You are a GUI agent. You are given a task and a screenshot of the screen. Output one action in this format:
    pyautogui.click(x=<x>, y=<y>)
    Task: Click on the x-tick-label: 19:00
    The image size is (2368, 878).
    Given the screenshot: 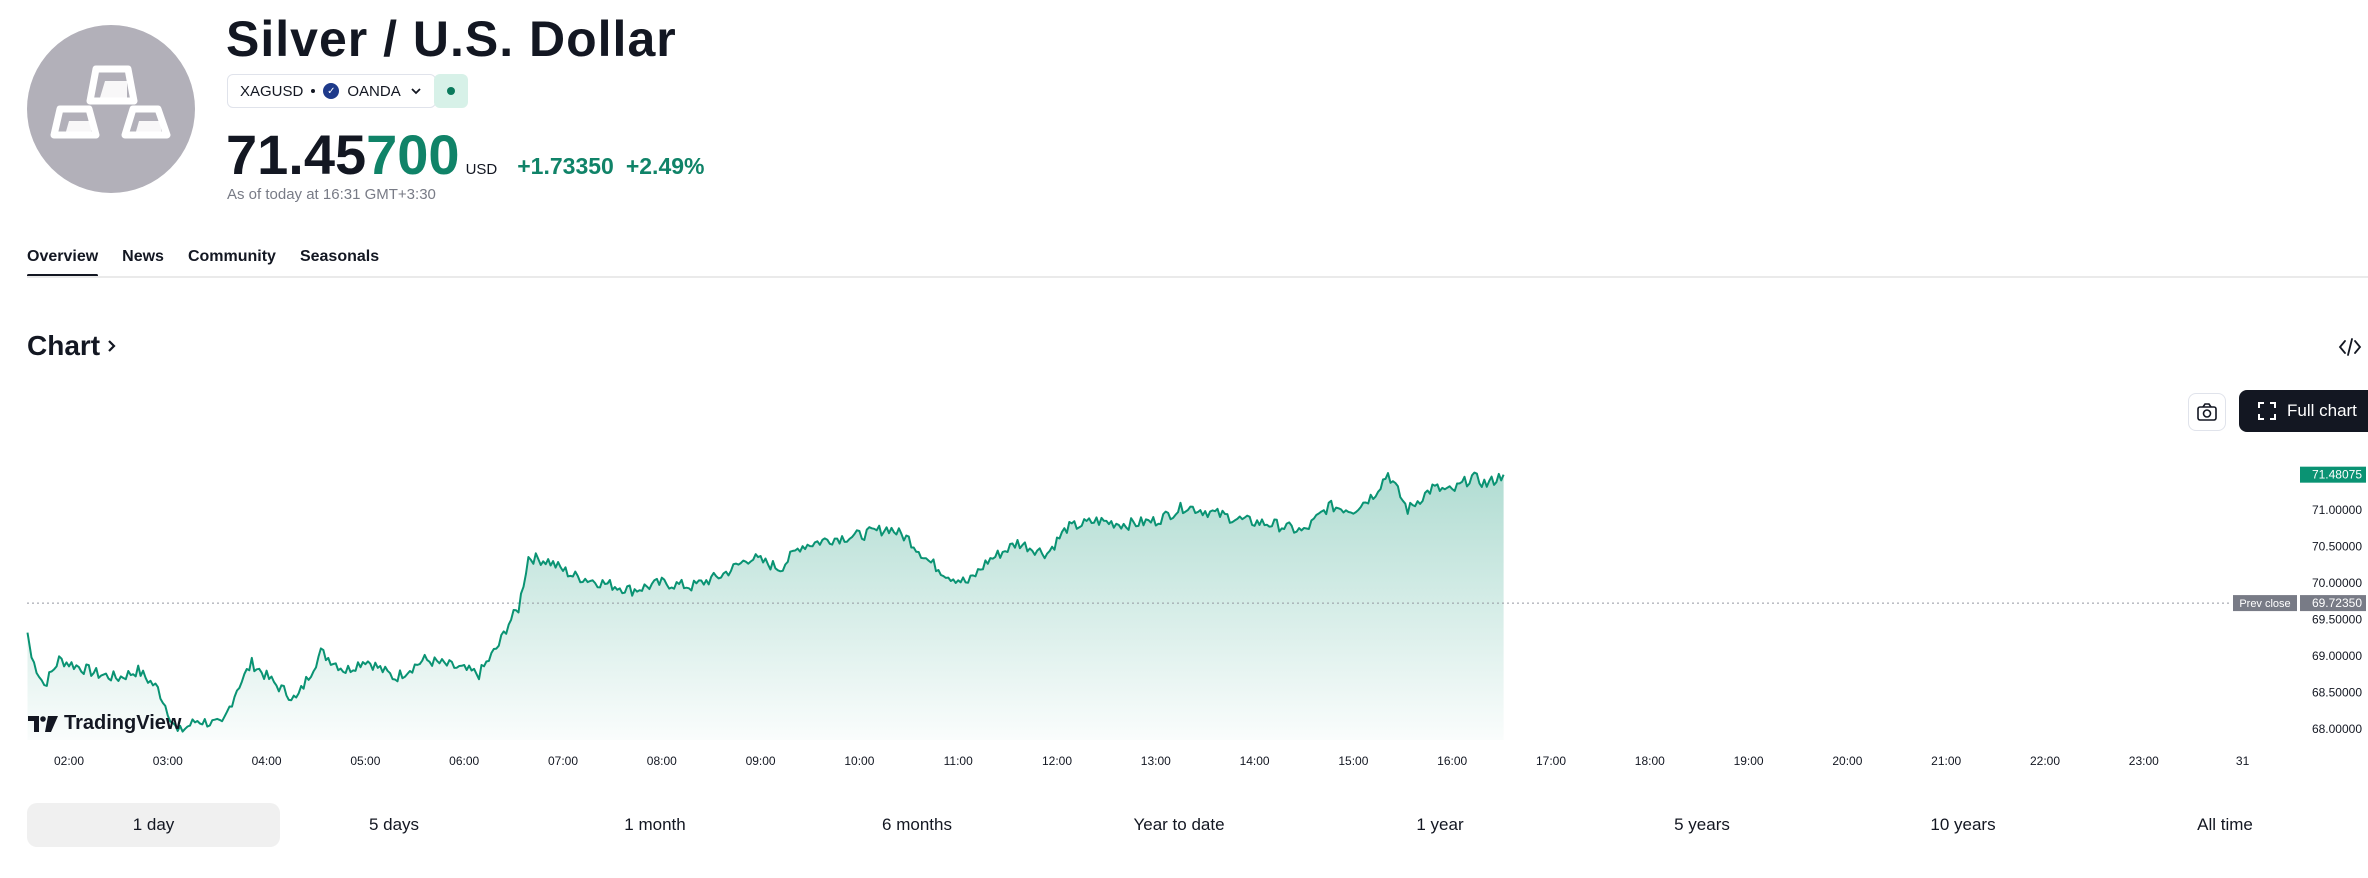 What is the action you would take?
    pyautogui.click(x=1749, y=761)
    